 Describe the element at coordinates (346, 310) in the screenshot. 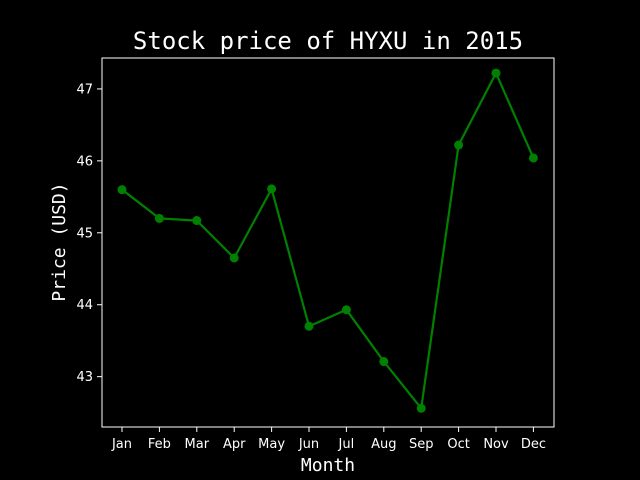

I see `data-point-jul` at that location.